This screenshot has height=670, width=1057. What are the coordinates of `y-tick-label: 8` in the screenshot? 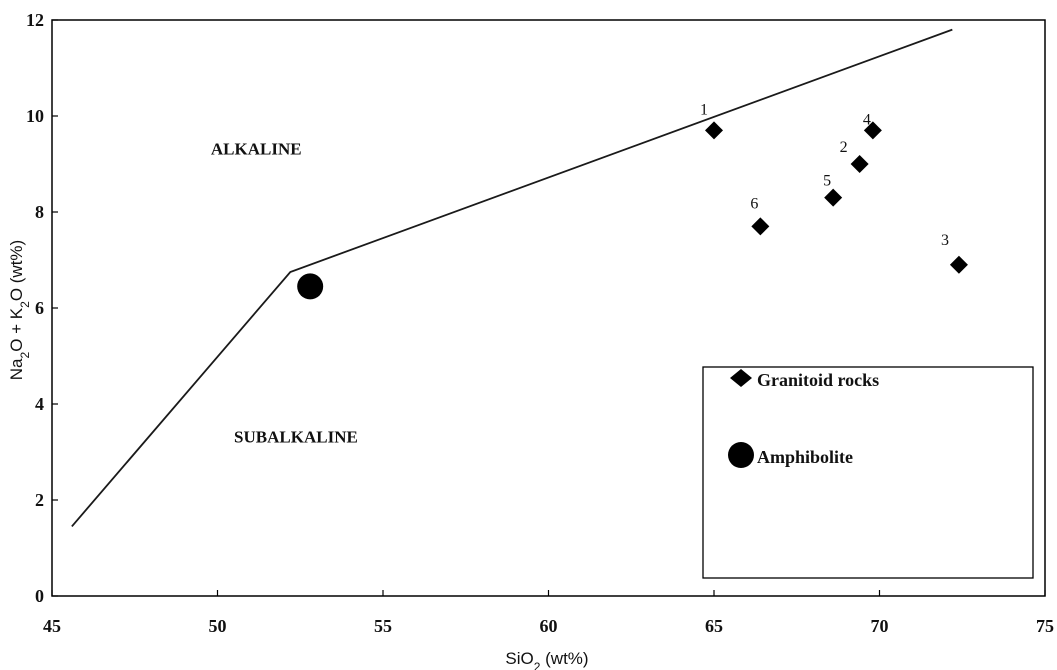 It's located at (39, 212).